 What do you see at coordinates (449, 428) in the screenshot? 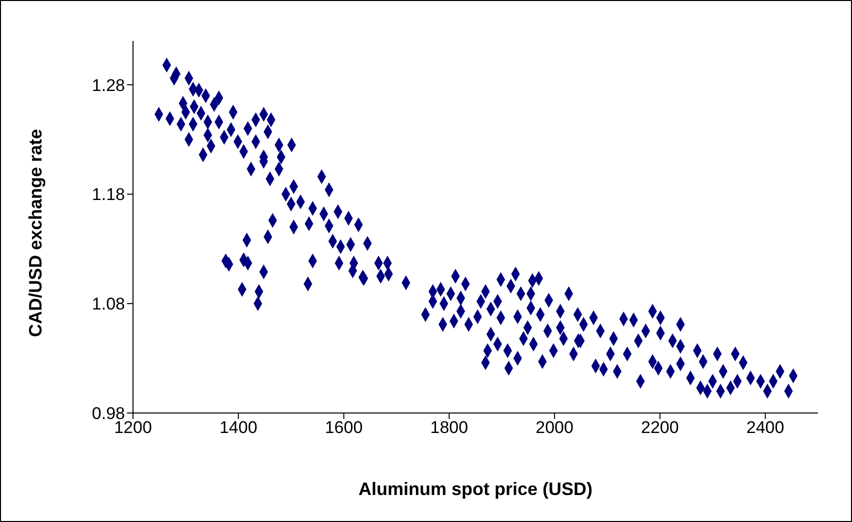
I see `x-tick-label: 1800` at bounding box center [449, 428].